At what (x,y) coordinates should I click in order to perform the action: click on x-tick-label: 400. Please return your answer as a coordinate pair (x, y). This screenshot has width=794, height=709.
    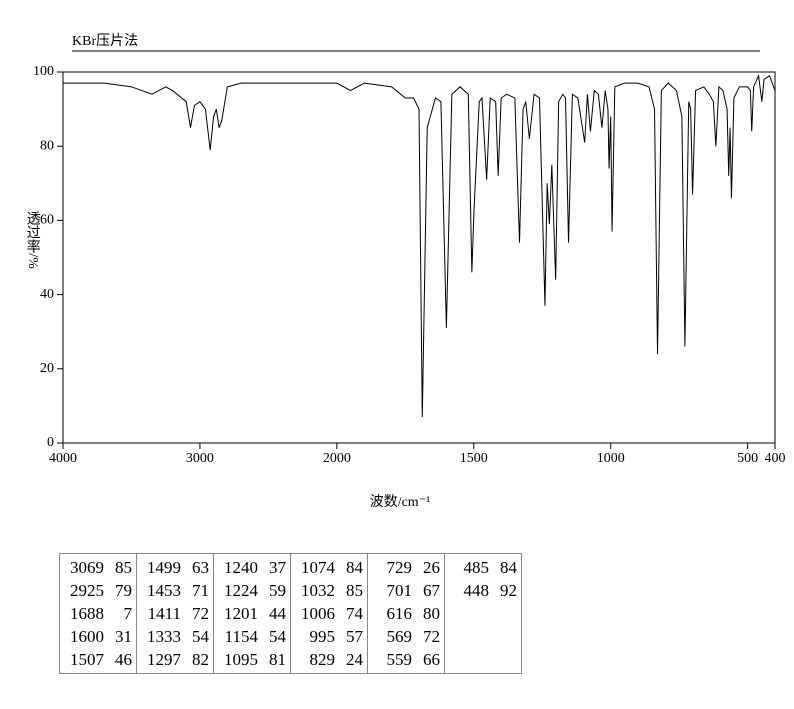
    Looking at the image, I should click on (775, 458).